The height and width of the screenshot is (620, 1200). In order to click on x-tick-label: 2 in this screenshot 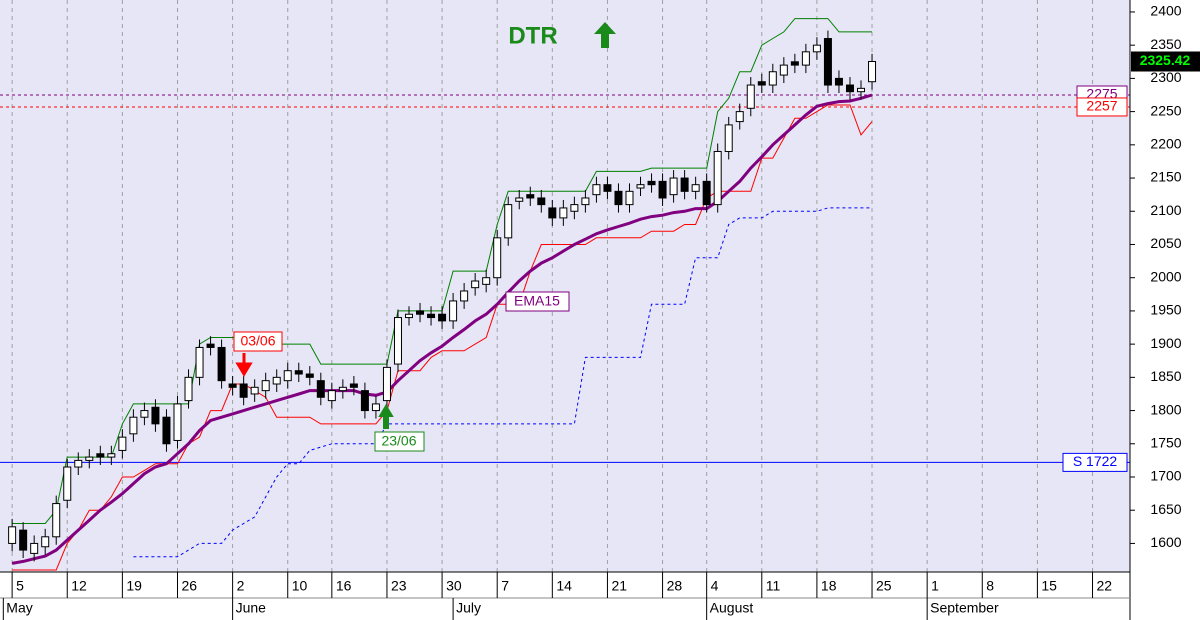, I will do `click(241, 586)`.